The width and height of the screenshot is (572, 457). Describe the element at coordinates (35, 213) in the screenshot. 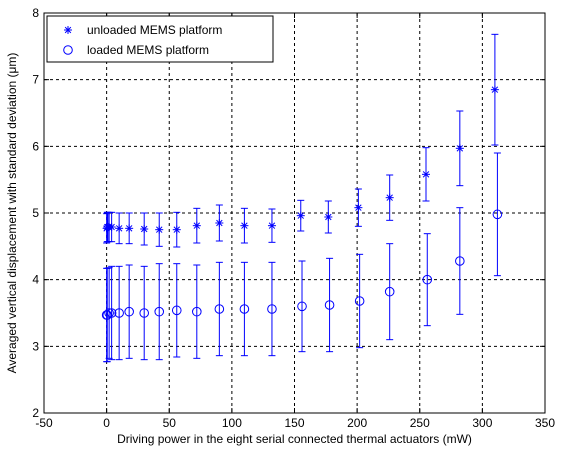

I see `y-tick-label: 5` at that location.